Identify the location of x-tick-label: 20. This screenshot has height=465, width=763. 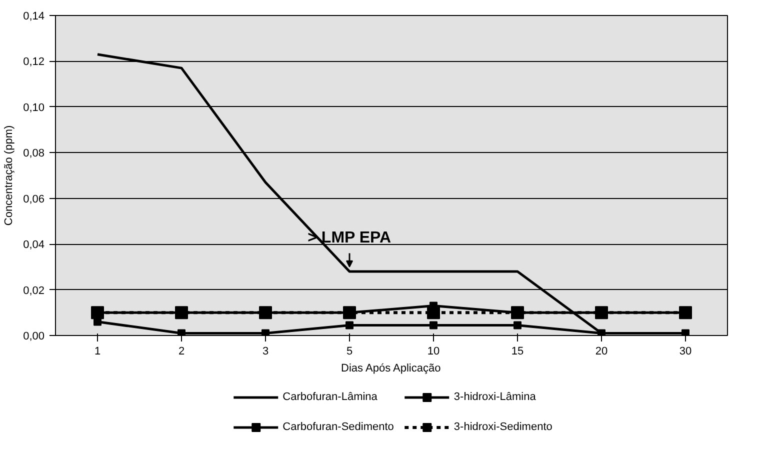
(601, 352).